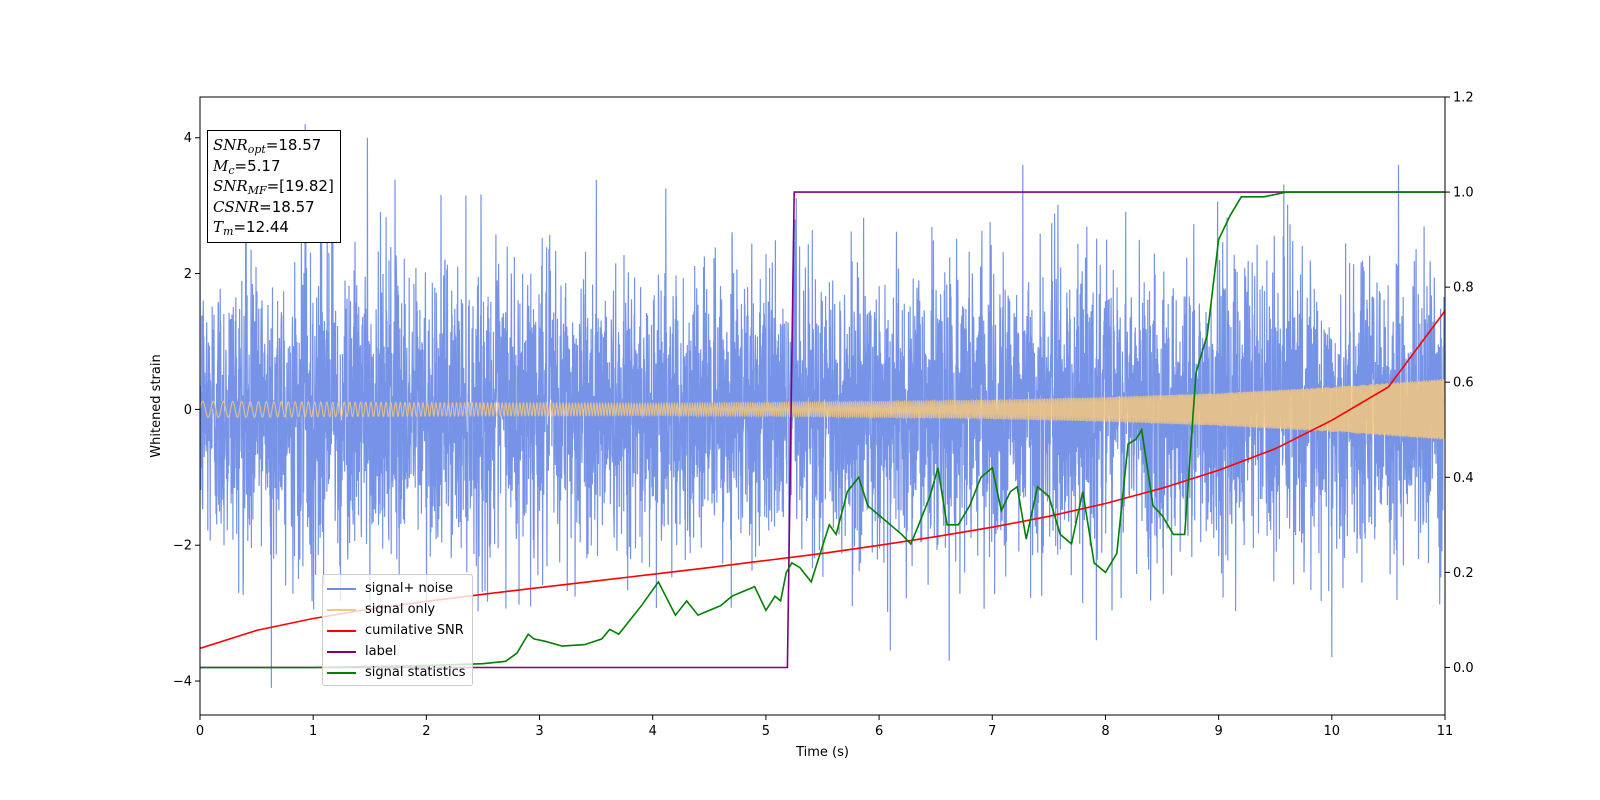  Describe the element at coordinates (1463, 573) in the screenshot. I see `y2-tick-label: 0.2` at that location.